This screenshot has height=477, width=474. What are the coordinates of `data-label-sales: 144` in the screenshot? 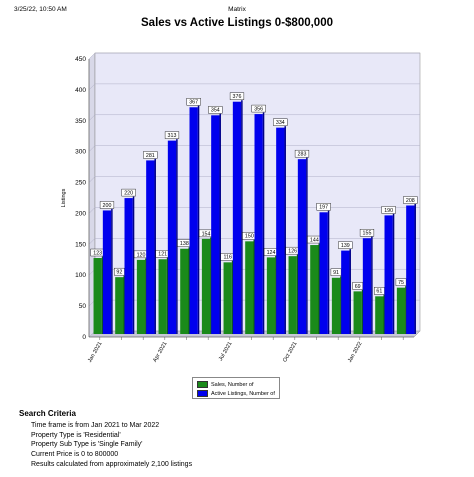 It's located at (314, 240).